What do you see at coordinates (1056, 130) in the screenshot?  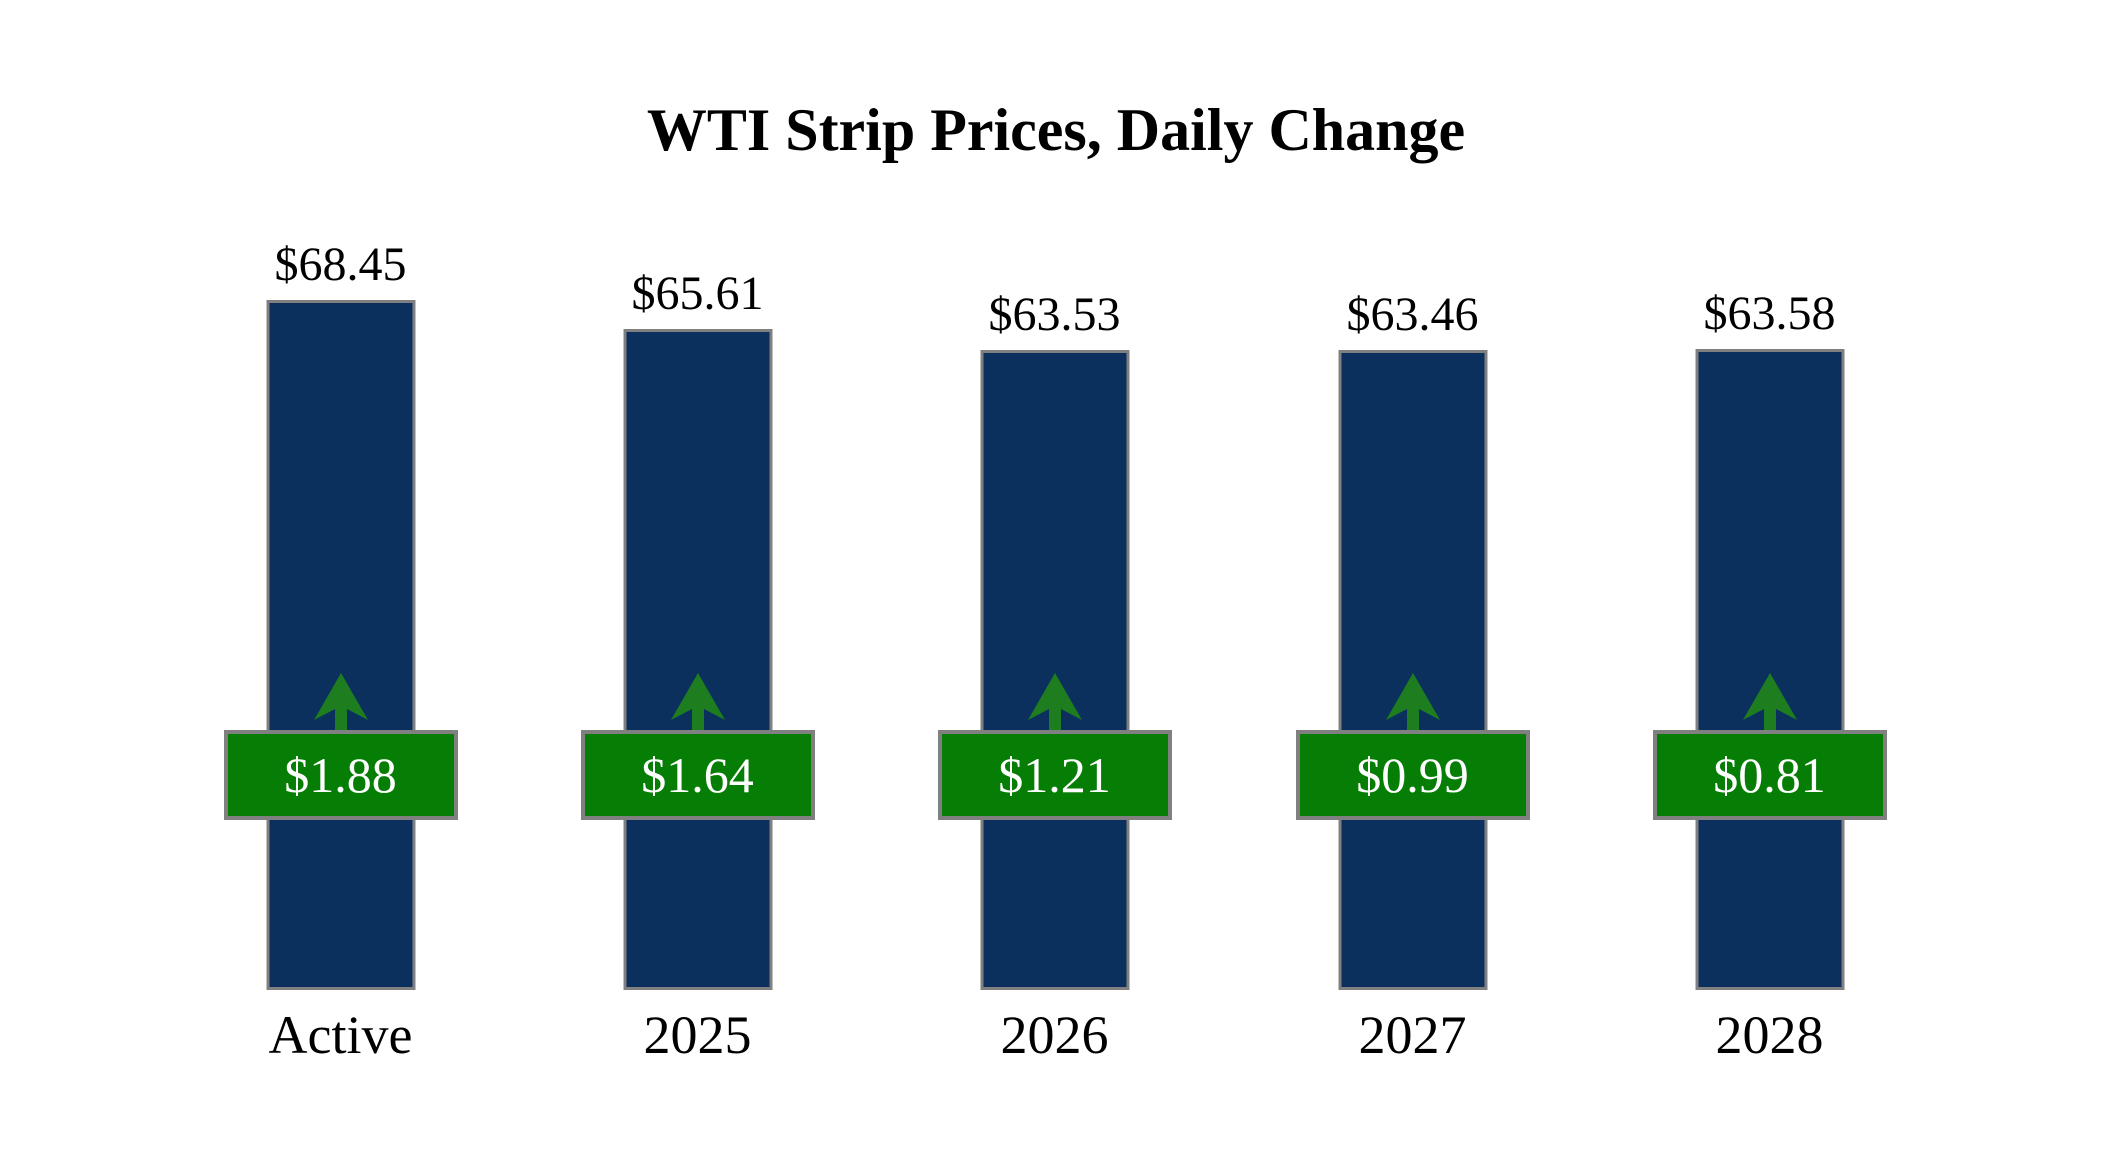 I see `chart-title: WTI Strip Prices, Daily Change` at bounding box center [1056, 130].